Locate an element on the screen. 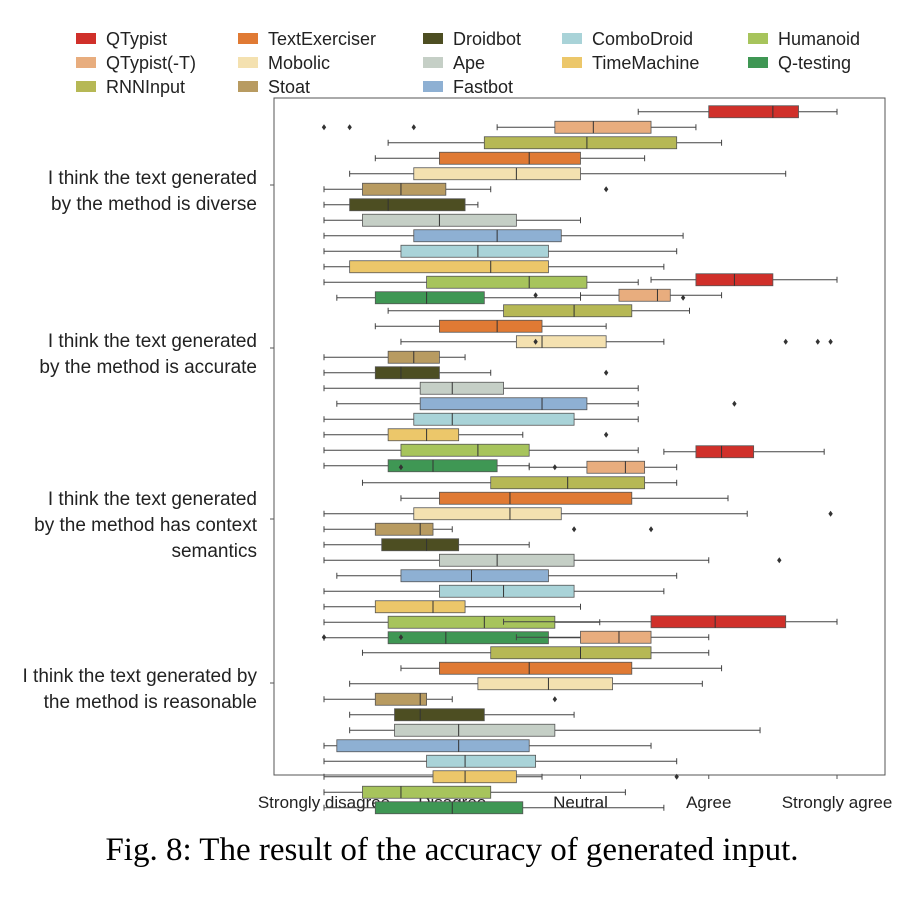 The image size is (904, 900). legend-label: QTypist(-T) is located at coordinates (151, 63).